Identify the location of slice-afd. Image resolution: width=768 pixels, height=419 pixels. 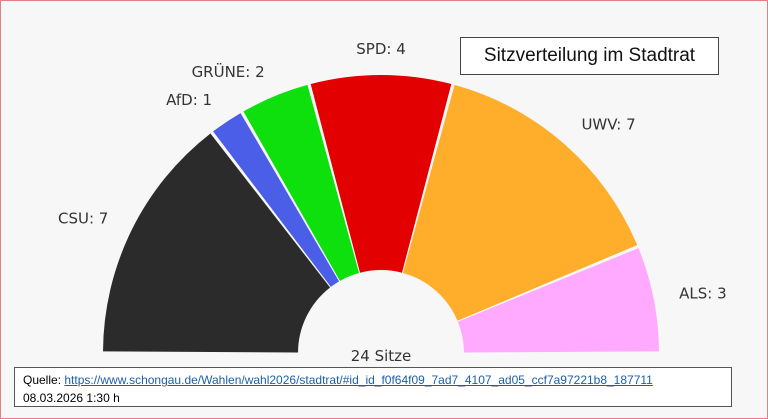
(276, 200).